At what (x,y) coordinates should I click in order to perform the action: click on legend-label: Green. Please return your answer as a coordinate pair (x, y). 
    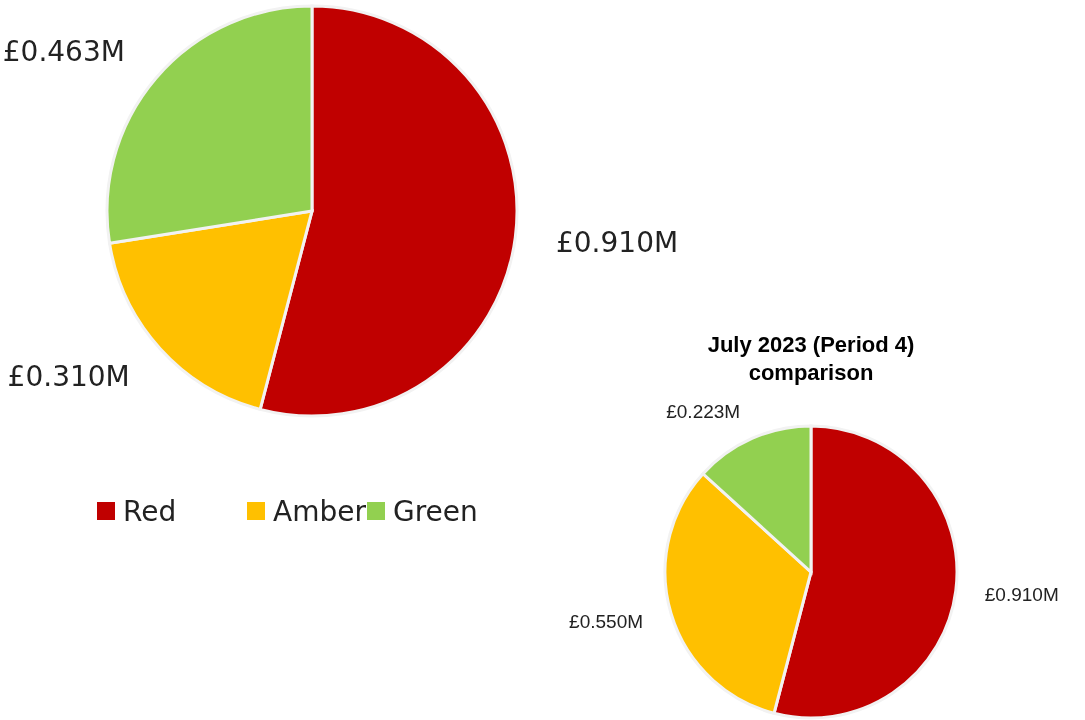
    Looking at the image, I should click on (435, 511).